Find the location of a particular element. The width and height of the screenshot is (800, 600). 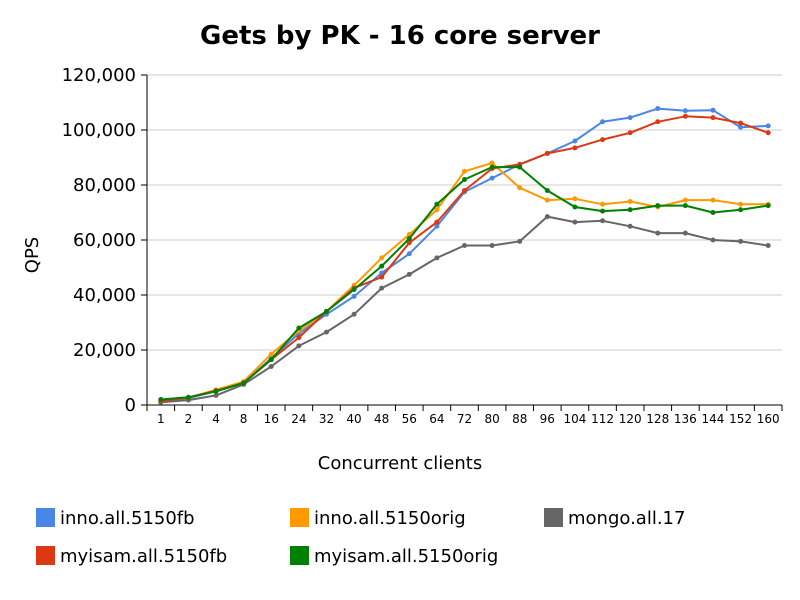

legend-item: myisam.all.5150orig is located at coordinates (394, 556).